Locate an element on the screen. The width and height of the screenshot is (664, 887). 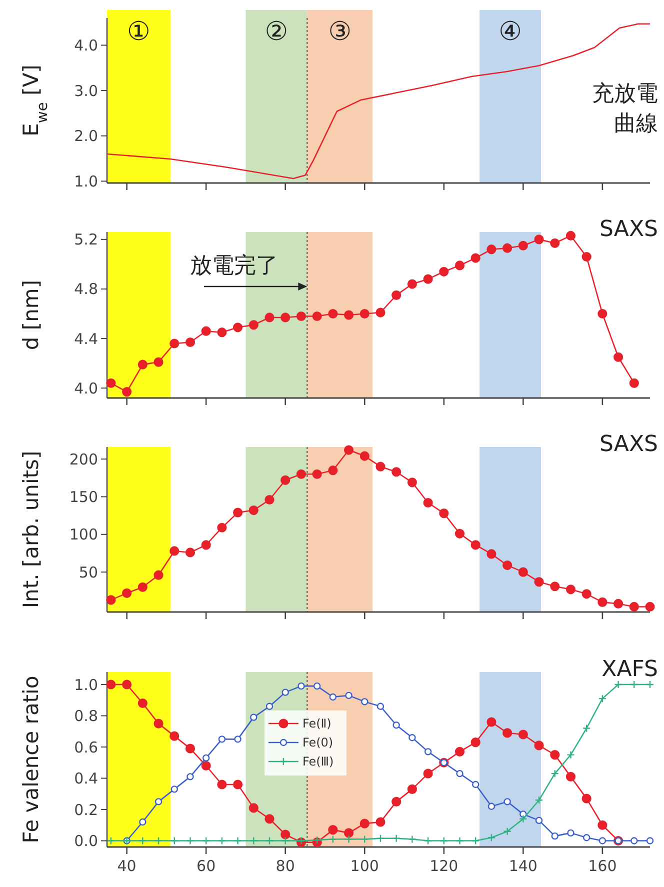
x-tick-label: 40 is located at coordinates (126, 866).